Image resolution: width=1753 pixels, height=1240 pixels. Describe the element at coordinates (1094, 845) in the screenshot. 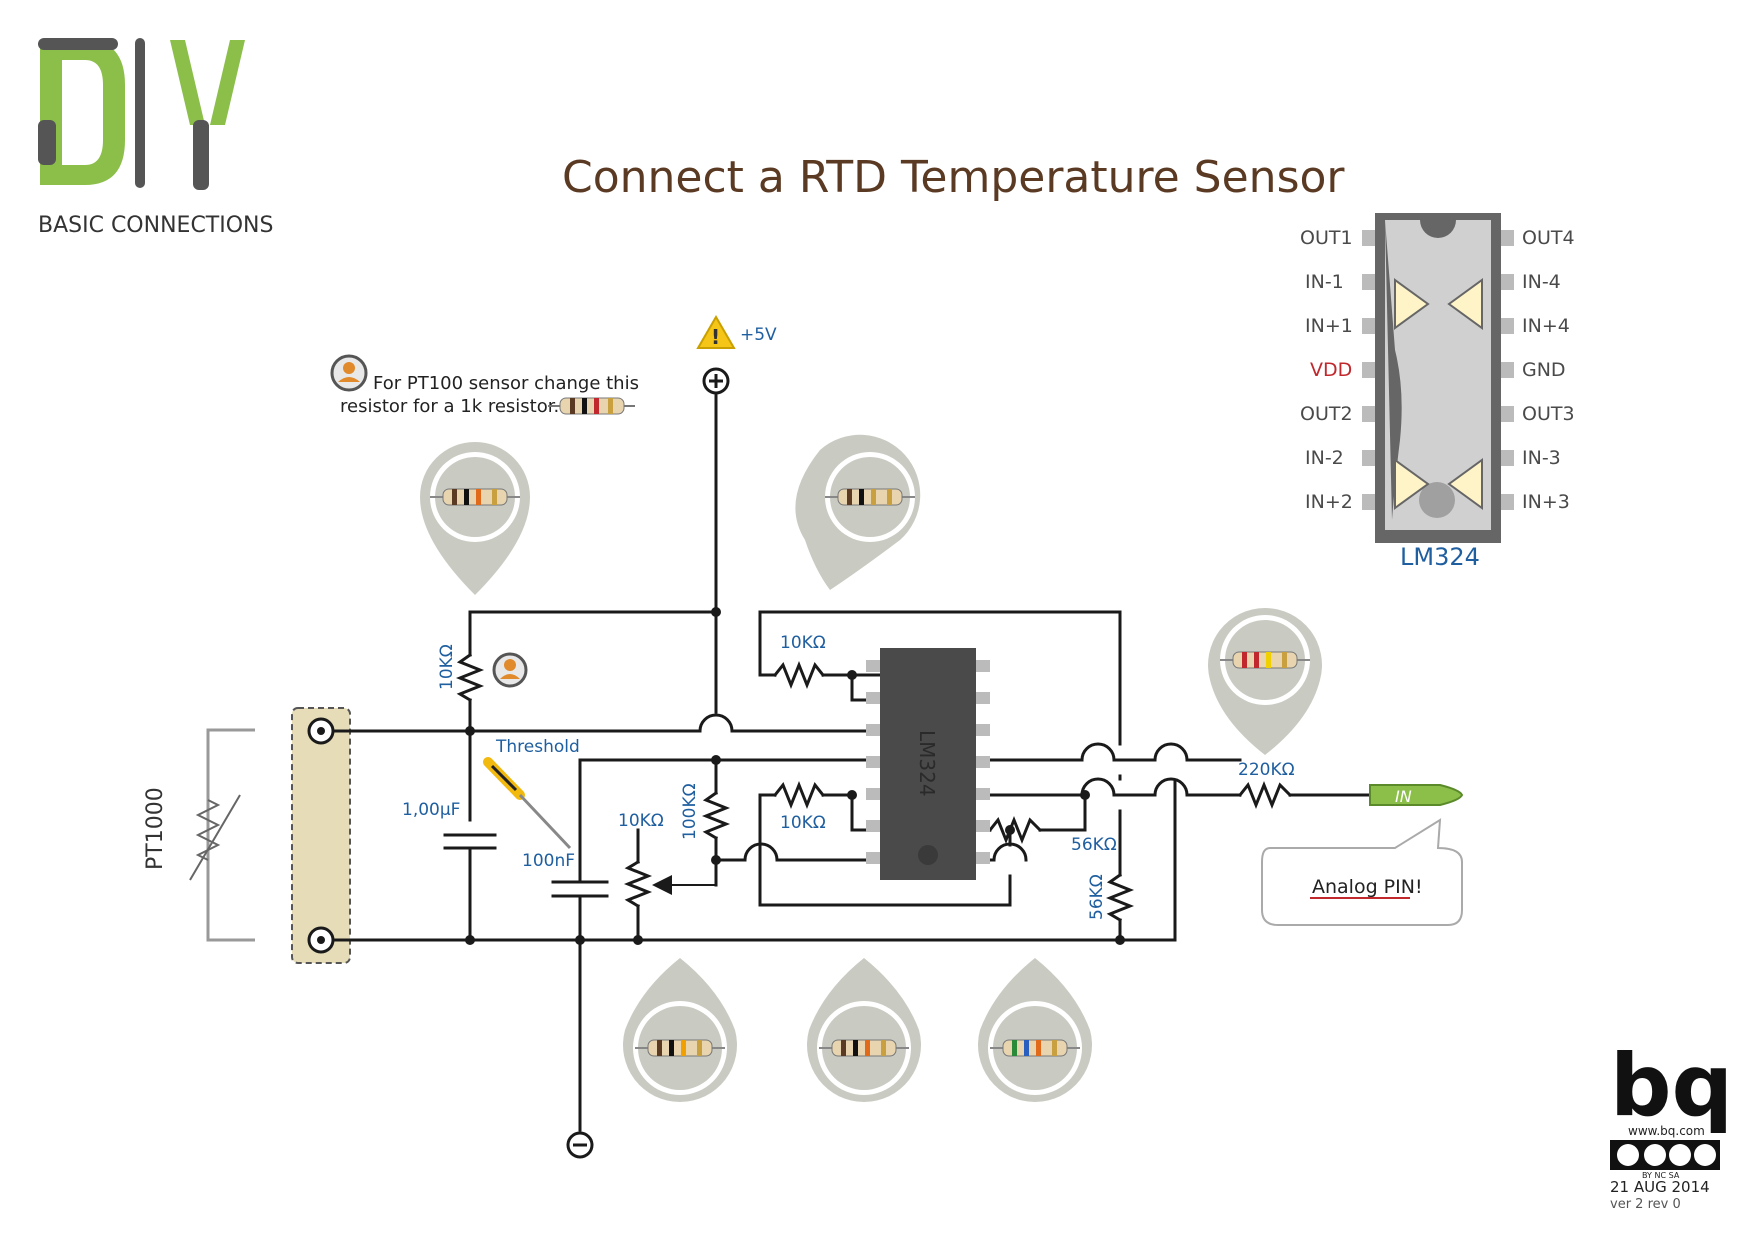

I see `label-r-56k-a: 56KΩ` at that location.